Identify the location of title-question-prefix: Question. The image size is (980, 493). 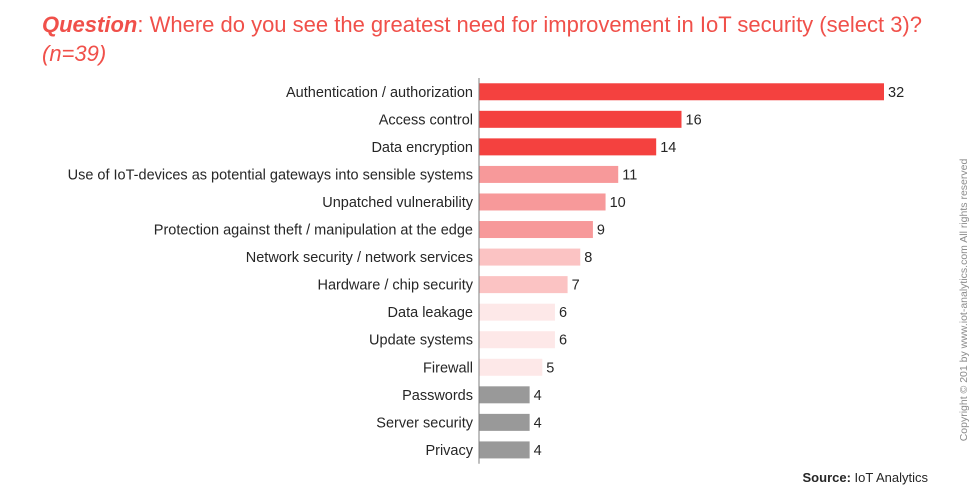
(90, 24).